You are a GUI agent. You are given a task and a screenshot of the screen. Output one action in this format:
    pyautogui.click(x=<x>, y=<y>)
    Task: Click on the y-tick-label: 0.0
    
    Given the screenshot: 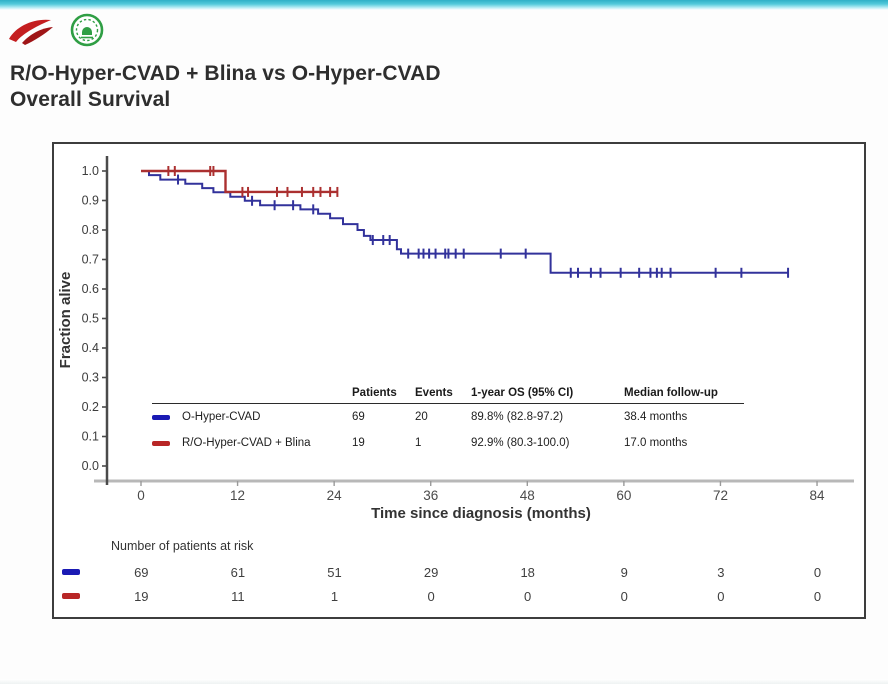 What is the action you would take?
    pyautogui.click(x=90, y=466)
    